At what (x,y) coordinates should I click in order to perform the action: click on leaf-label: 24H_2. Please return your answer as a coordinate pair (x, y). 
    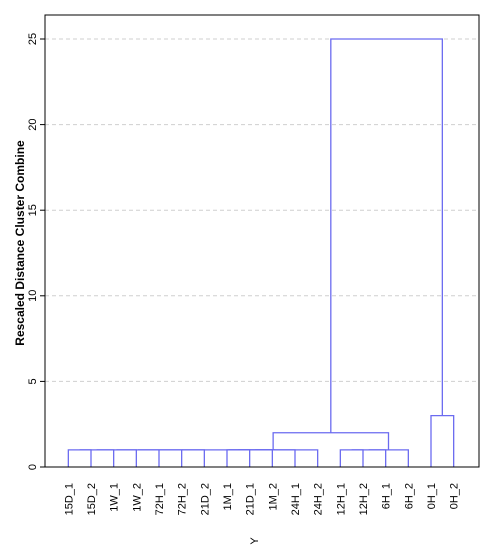
    Looking at the image, I should click on (319, 499).